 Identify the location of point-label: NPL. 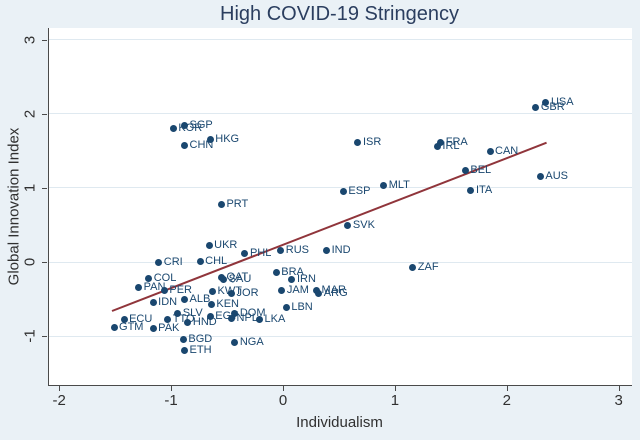
(247, 317).